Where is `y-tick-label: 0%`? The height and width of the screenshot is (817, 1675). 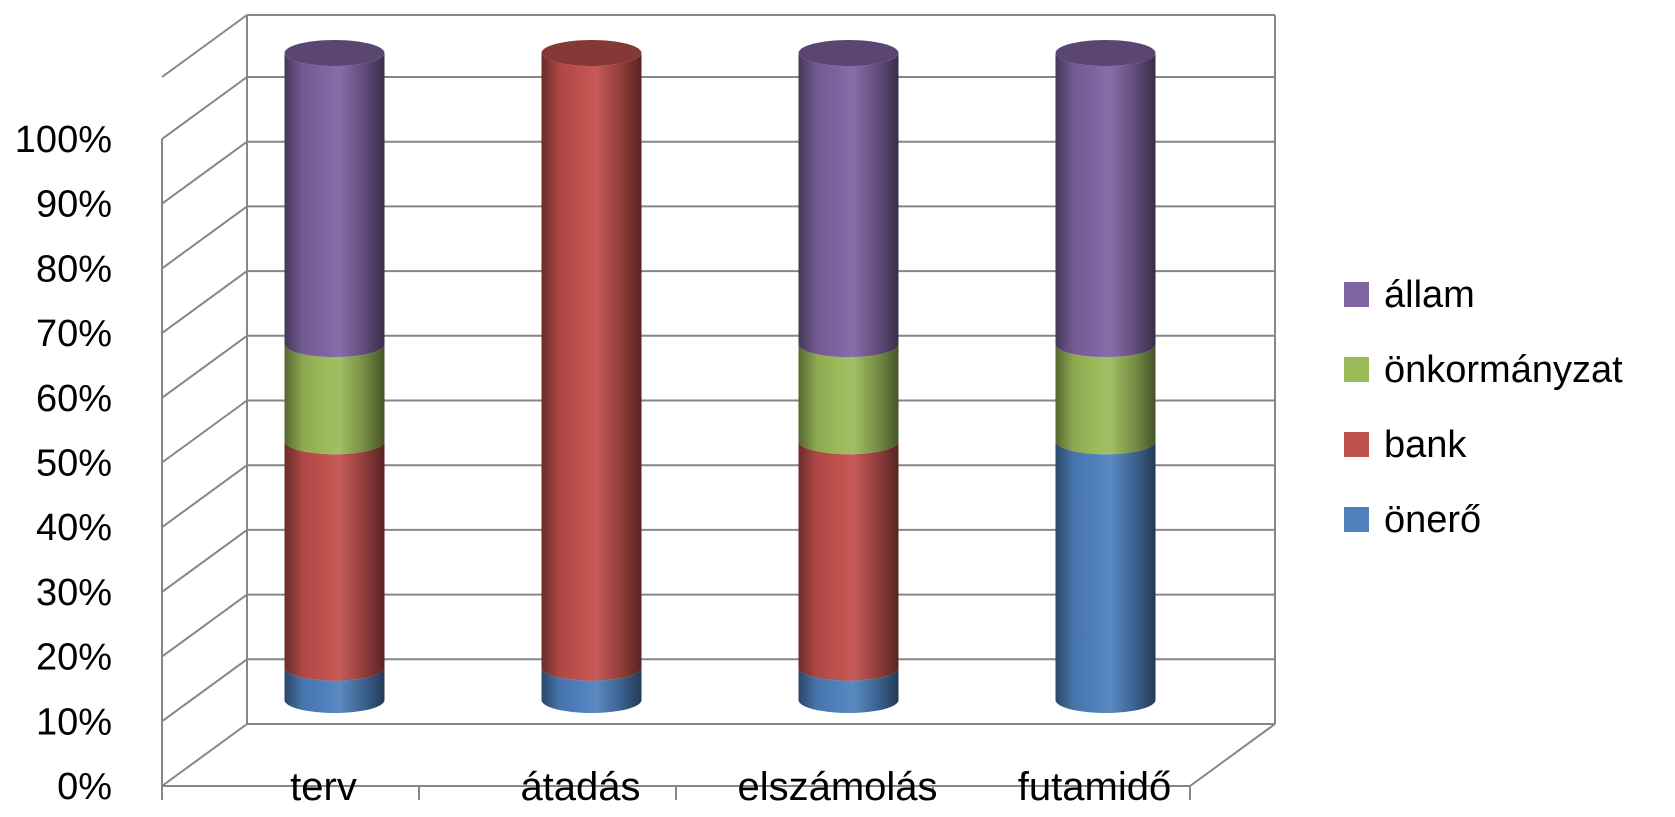
y-tick-label: 0% is located at coordinates (84, 787).